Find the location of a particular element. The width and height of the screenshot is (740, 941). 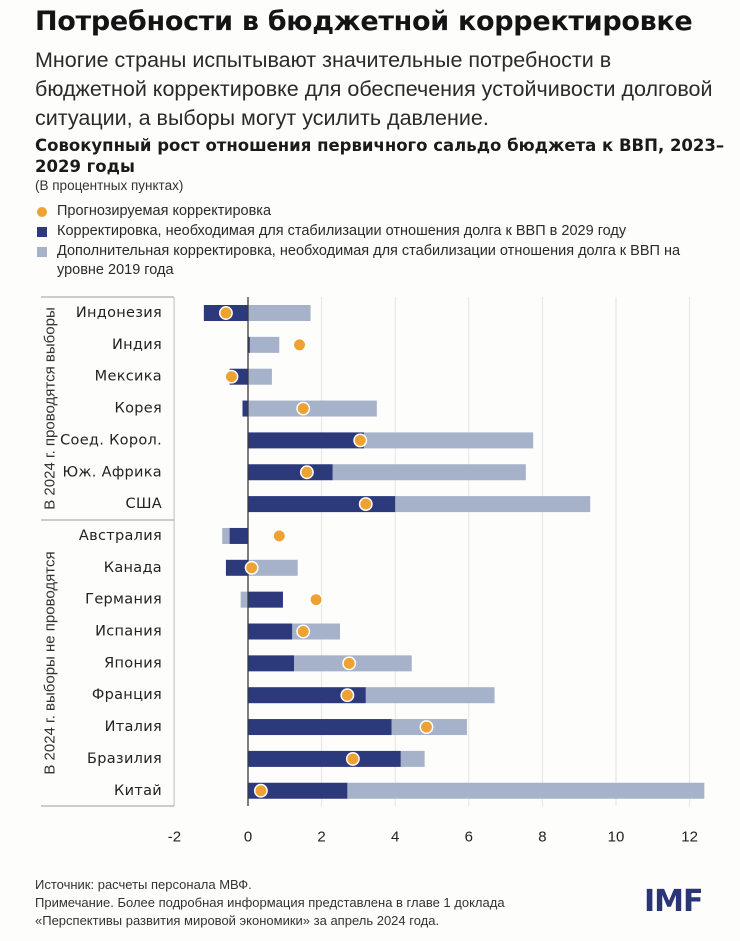

category-label: Испания is located at coordinates (128, 632).